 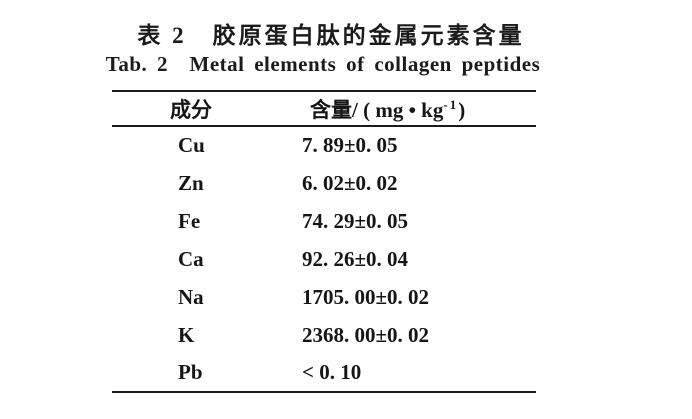 I want to click on unit-superscript: -1, so click(x=451, y=104).